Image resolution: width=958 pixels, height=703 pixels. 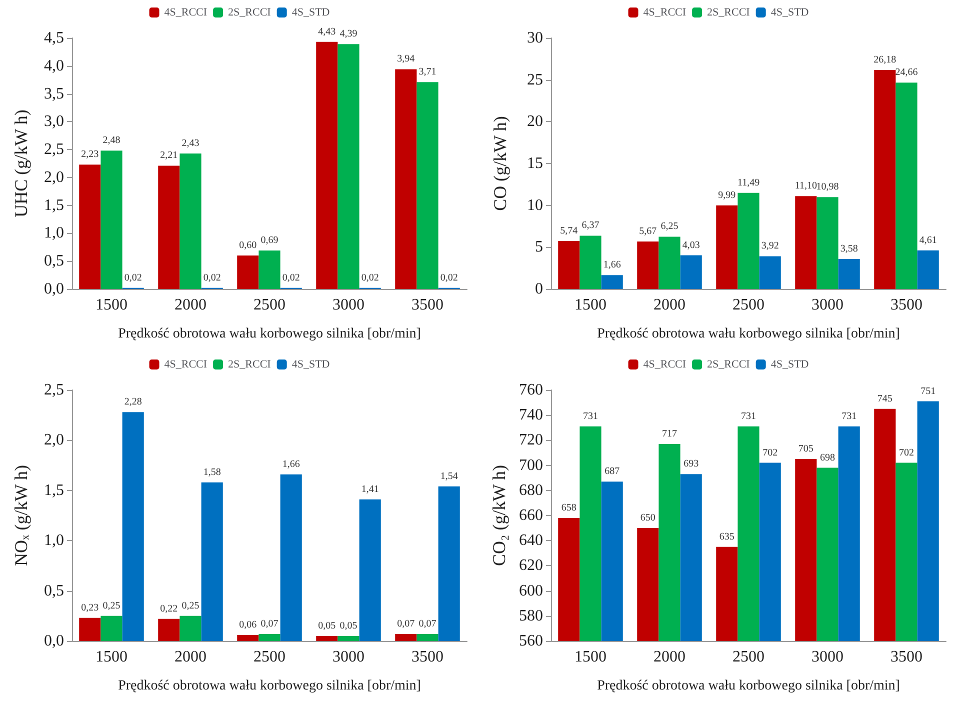 I want to click on y-tick-label: 30, so click(x=535, y=38).